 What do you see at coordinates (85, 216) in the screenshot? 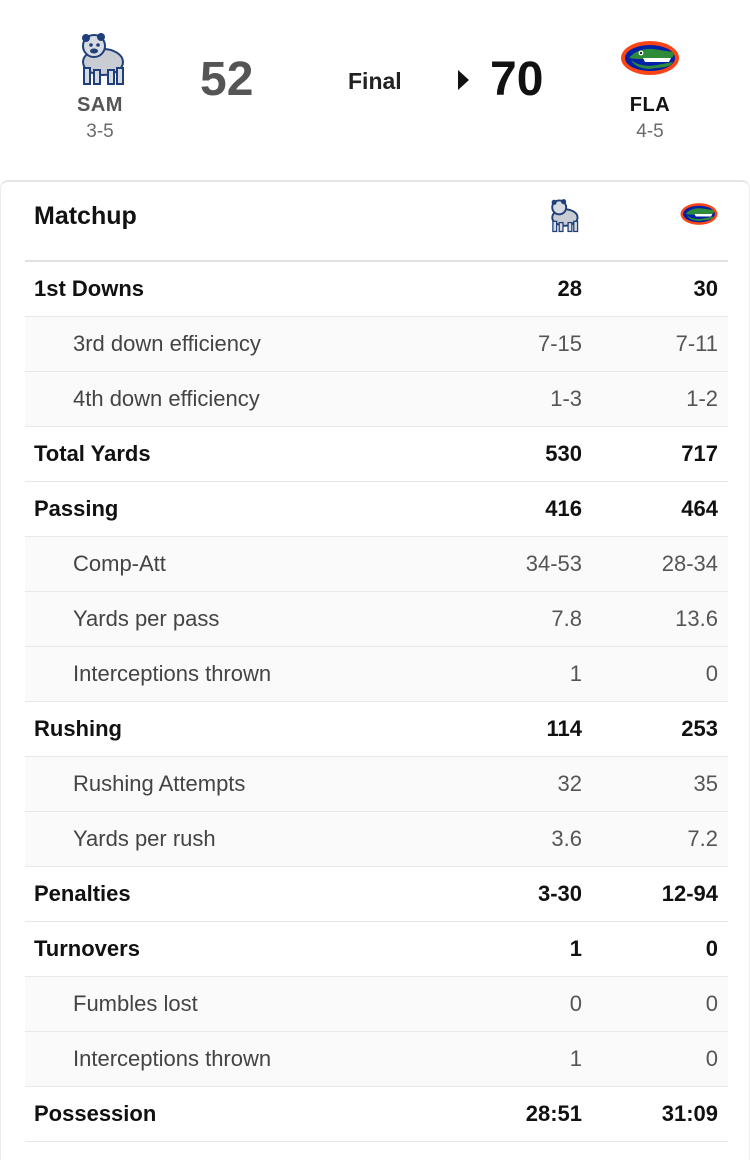
I see `matchup-title: Matchup` at bounding box center [85, 216].